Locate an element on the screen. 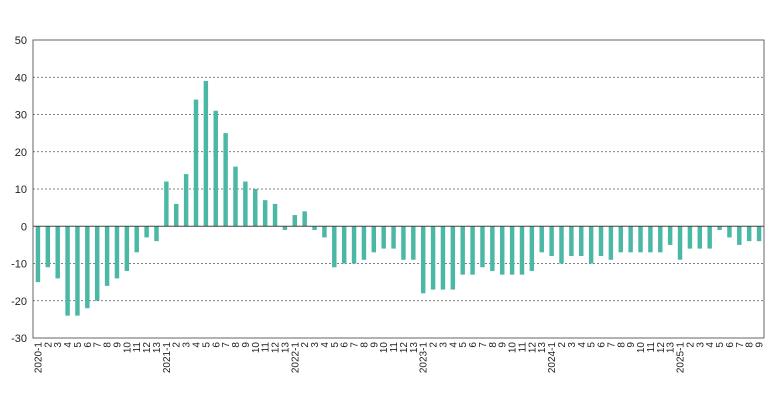  y-axis-ticks: 50 40 30 20 10 0 -10 -20 -30 is located at coordinates (19, 190).